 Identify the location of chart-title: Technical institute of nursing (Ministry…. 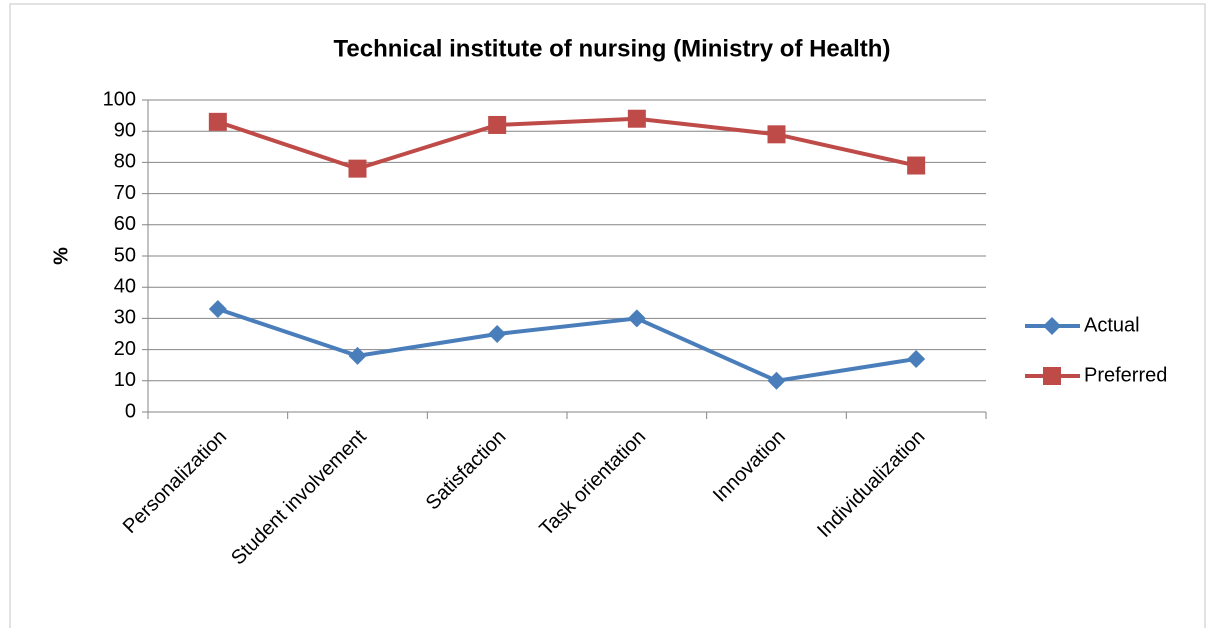
(612, 48).